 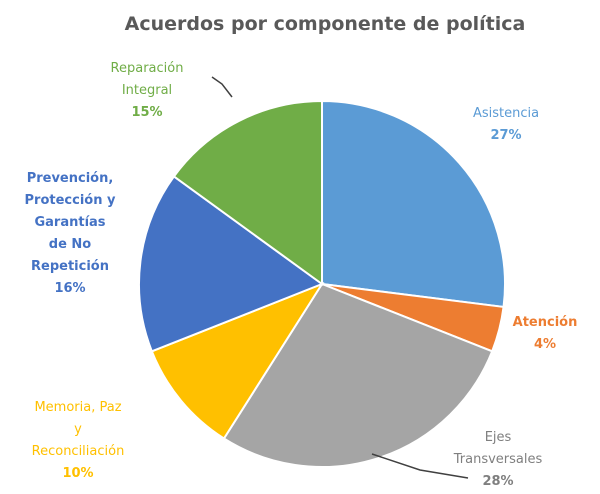 I want to click on slice-value-label: 15%, so click(x=146, y=112).